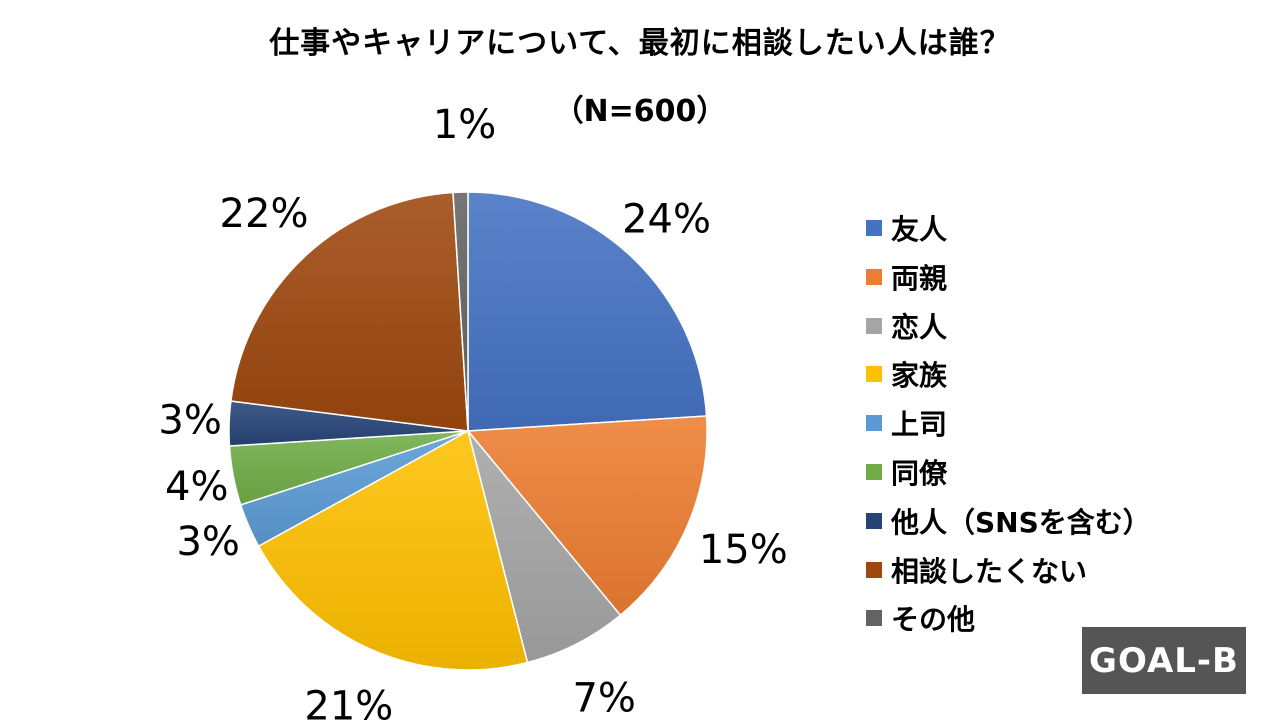 The height and width of the screenshot is (720, 1280). Describe the element at coordinates (1021, 522) in the screenshot. I see `legend-label: 他人（SNSを含む）` at that location.